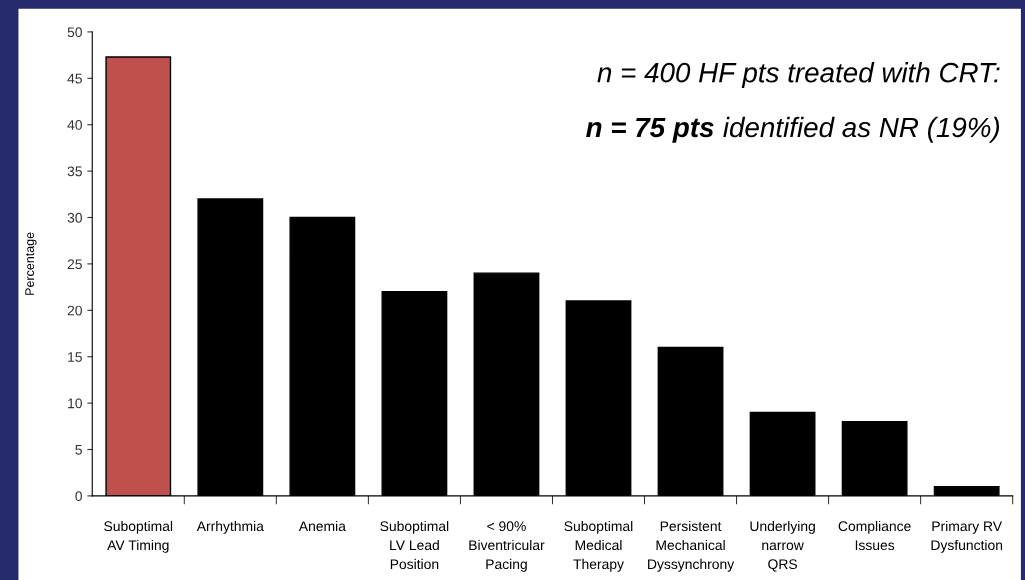  What do you see at coordinates (78, 496) in the screenshot?
I see `y-tick-label: 0` at bounding box center [78, 496].